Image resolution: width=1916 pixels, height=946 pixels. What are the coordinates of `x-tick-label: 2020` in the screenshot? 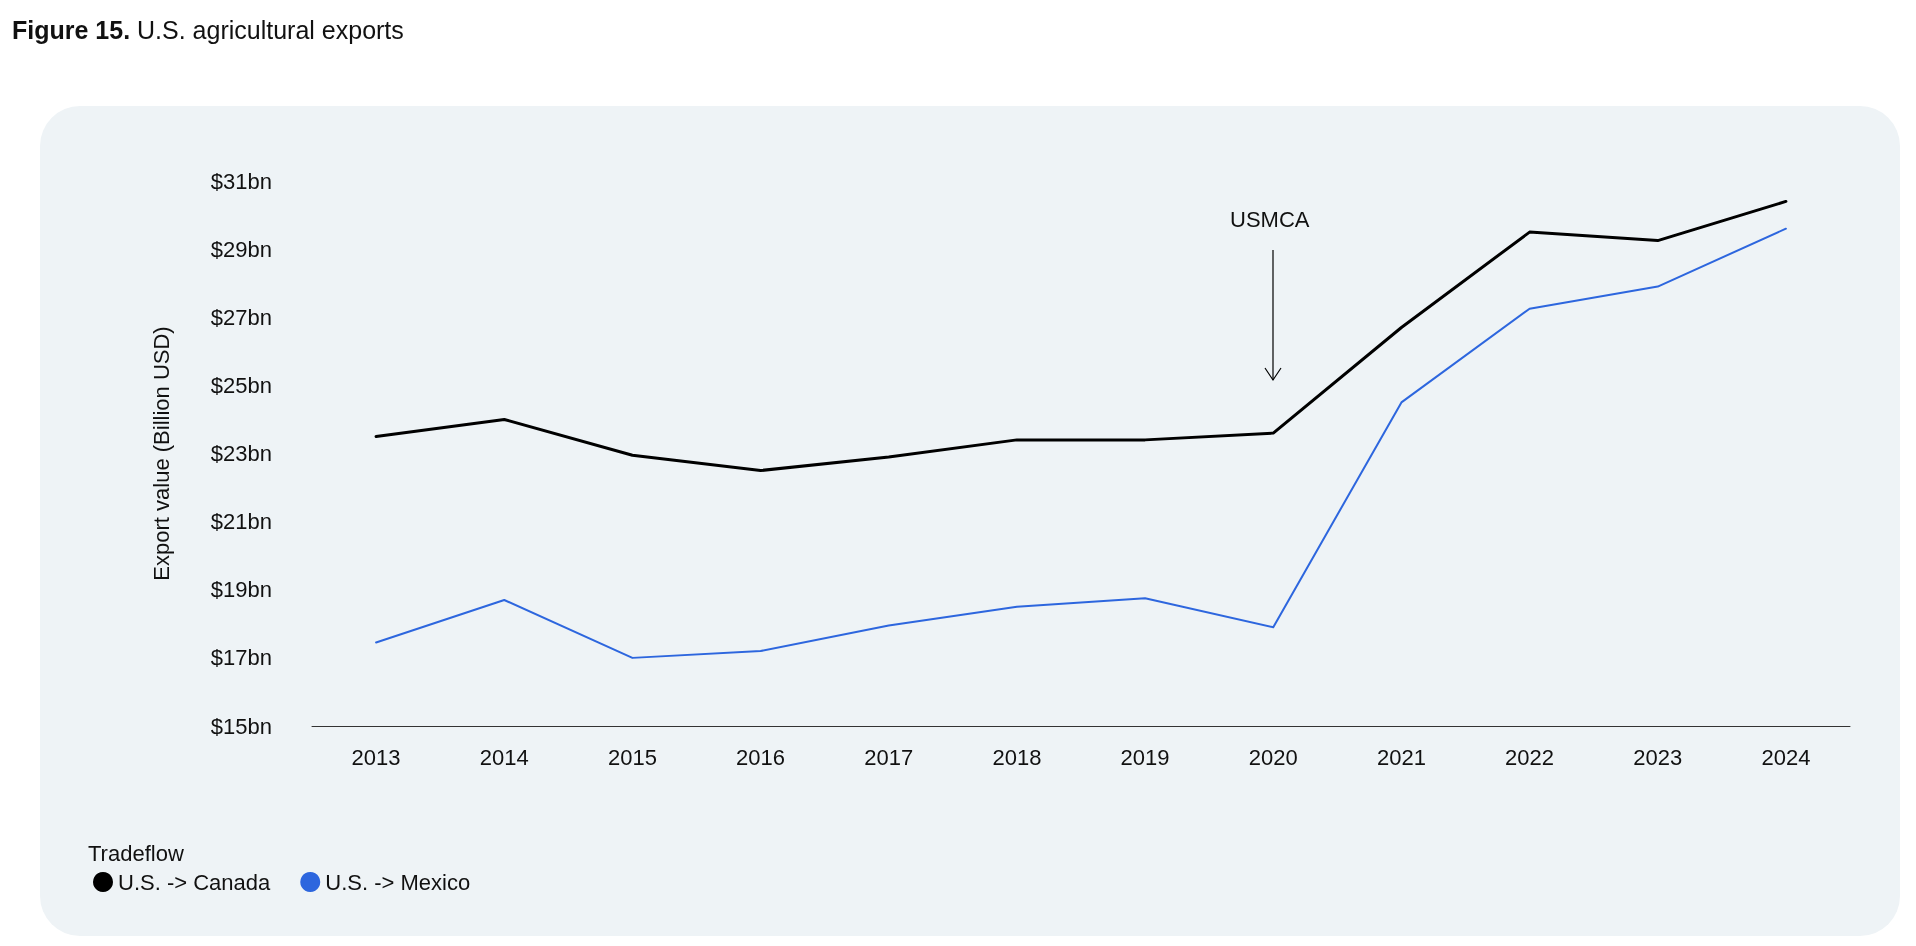 It's located at (1273, 757).